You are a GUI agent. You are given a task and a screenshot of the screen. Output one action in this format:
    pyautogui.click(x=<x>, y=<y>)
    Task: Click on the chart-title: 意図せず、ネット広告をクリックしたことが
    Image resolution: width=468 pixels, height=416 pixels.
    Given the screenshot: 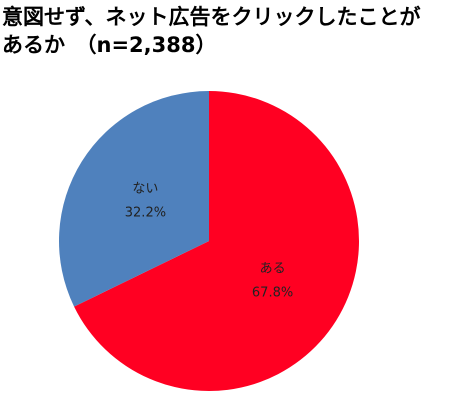 What is the action you would take?
    pyautogui.click(x=211, y=17)
    